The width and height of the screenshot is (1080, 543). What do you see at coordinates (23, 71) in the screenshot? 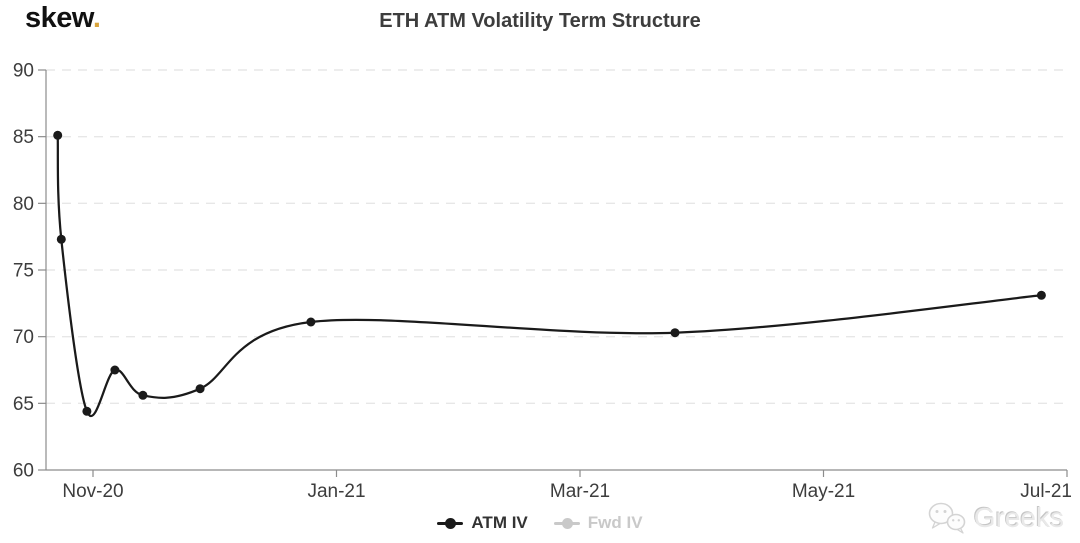
I see `y-axis-label: 90` at bounding box center [23, 71].